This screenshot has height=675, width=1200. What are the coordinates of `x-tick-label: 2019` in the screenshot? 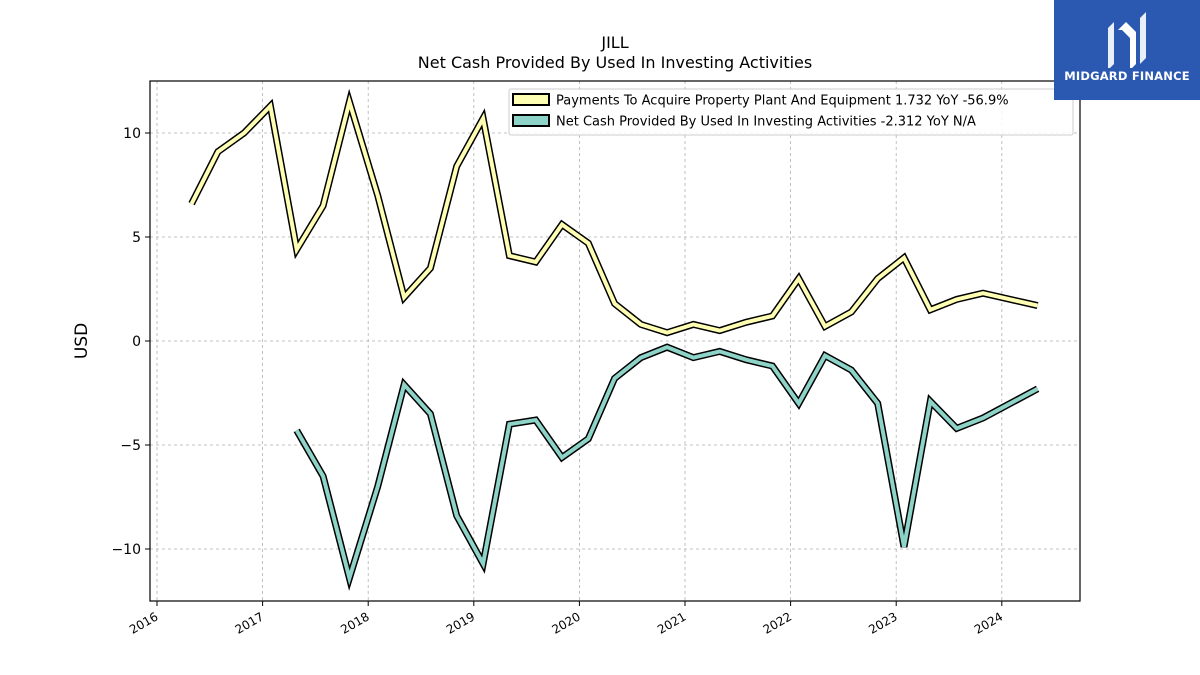 It's located at (460, 622).